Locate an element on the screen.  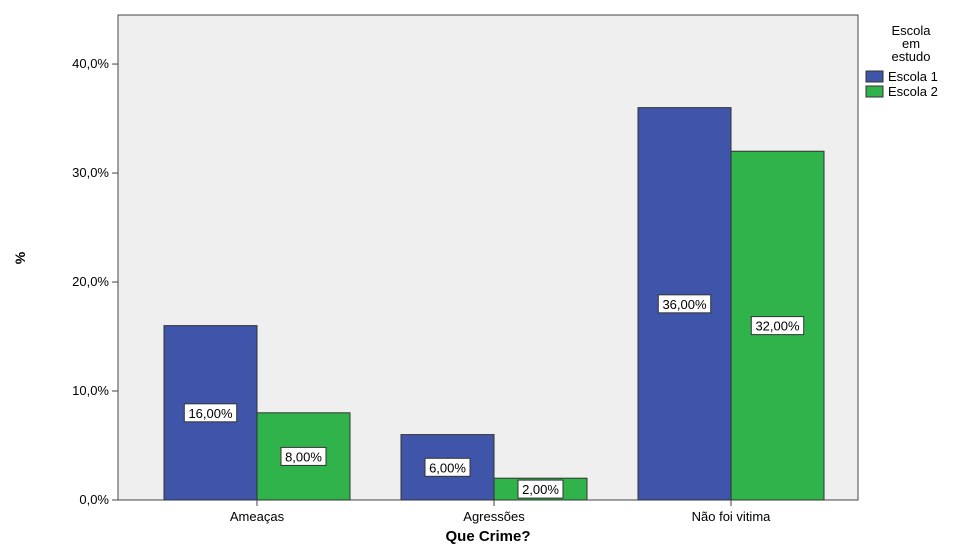
x-axis-ticks: Ameaças Agressões Não foi vitima is located at coordinates (500, 512).